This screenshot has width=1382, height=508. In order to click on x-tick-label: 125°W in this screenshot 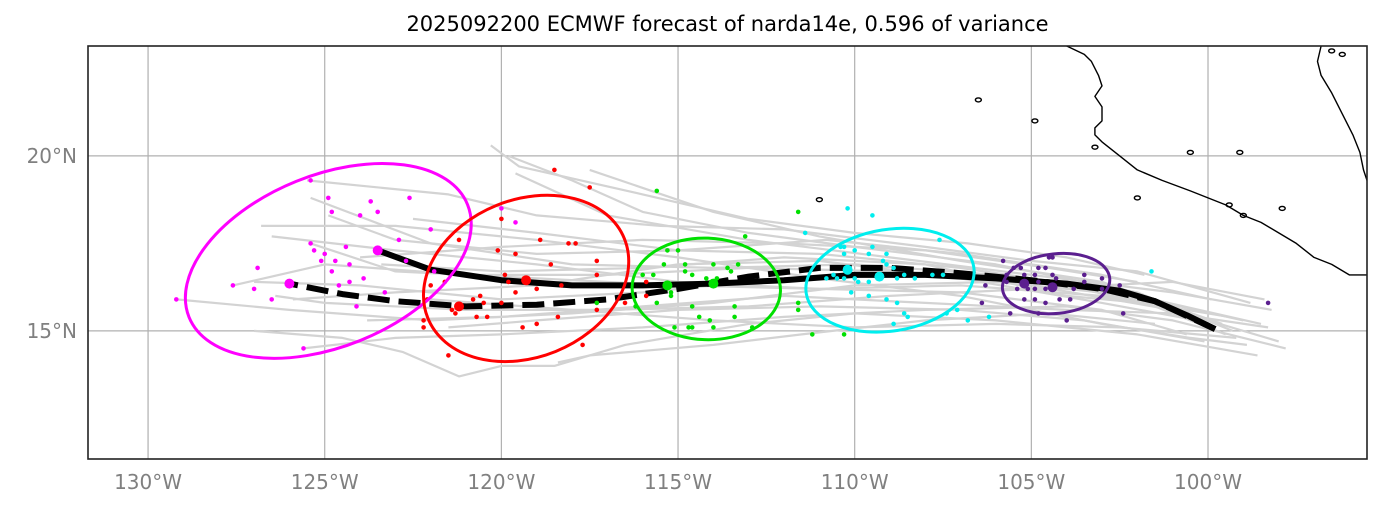, I will do `click(325, 482)`.